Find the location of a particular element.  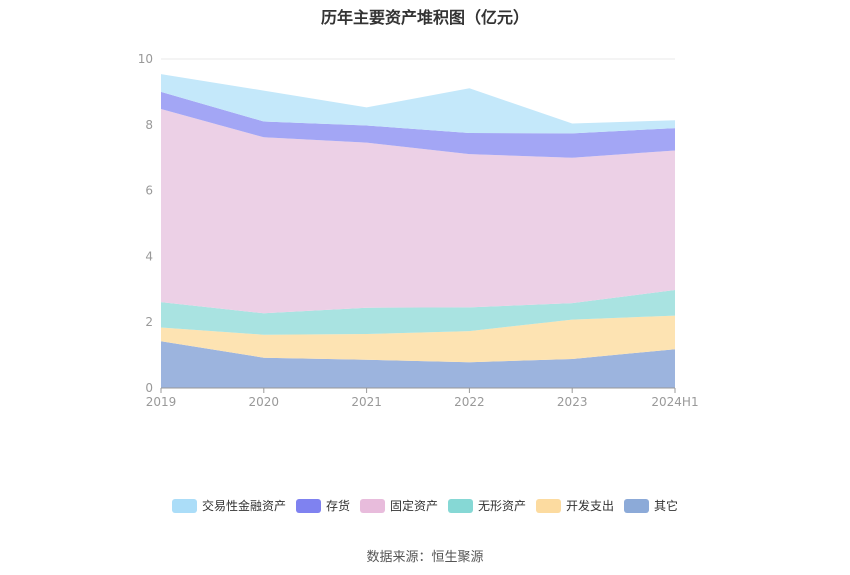

y-tick-label: 6 is located at coordinates (149, 191).